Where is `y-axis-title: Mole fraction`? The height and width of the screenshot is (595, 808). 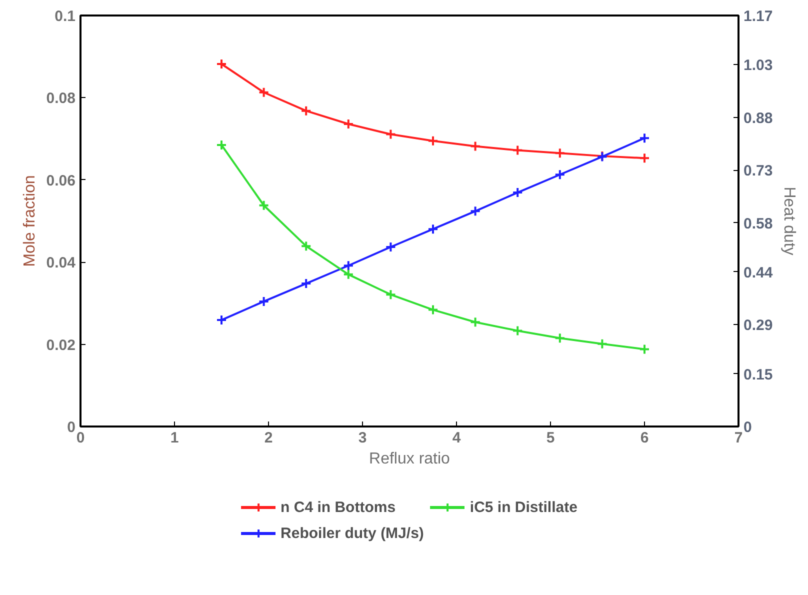 y-axis-title: Mole fraction is located at coordinates (29, 221).